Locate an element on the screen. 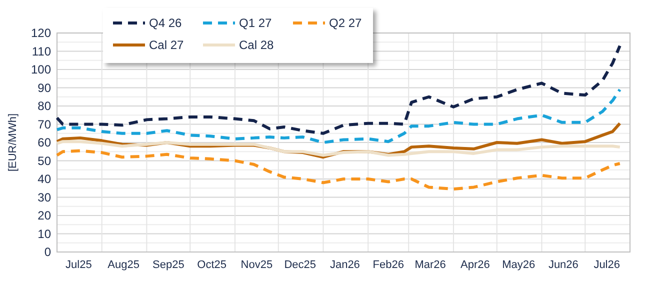 This screenshot has height=300, width=648. x-tick-label: Sep25 is located at coordinates (168, 265).